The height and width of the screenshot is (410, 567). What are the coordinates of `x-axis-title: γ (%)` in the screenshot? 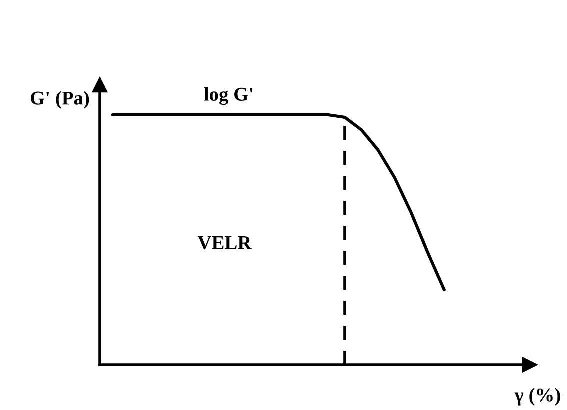 It's located at (537, 397).